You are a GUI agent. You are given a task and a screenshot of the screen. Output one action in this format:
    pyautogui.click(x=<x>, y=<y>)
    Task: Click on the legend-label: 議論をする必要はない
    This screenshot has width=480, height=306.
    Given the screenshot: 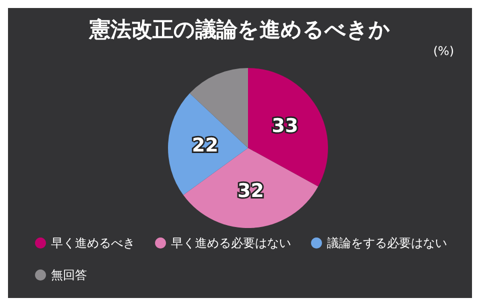 What is the action you would take?
    pyautogui.click(x=387, y=243)
    